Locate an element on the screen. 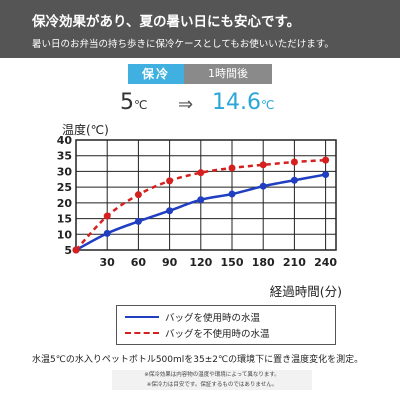 The height and width of the screenshot is (400, 400). header-headline: 保冷効果があり、夏の暑い日にも安心です。 is located at coordinates (166, 22).